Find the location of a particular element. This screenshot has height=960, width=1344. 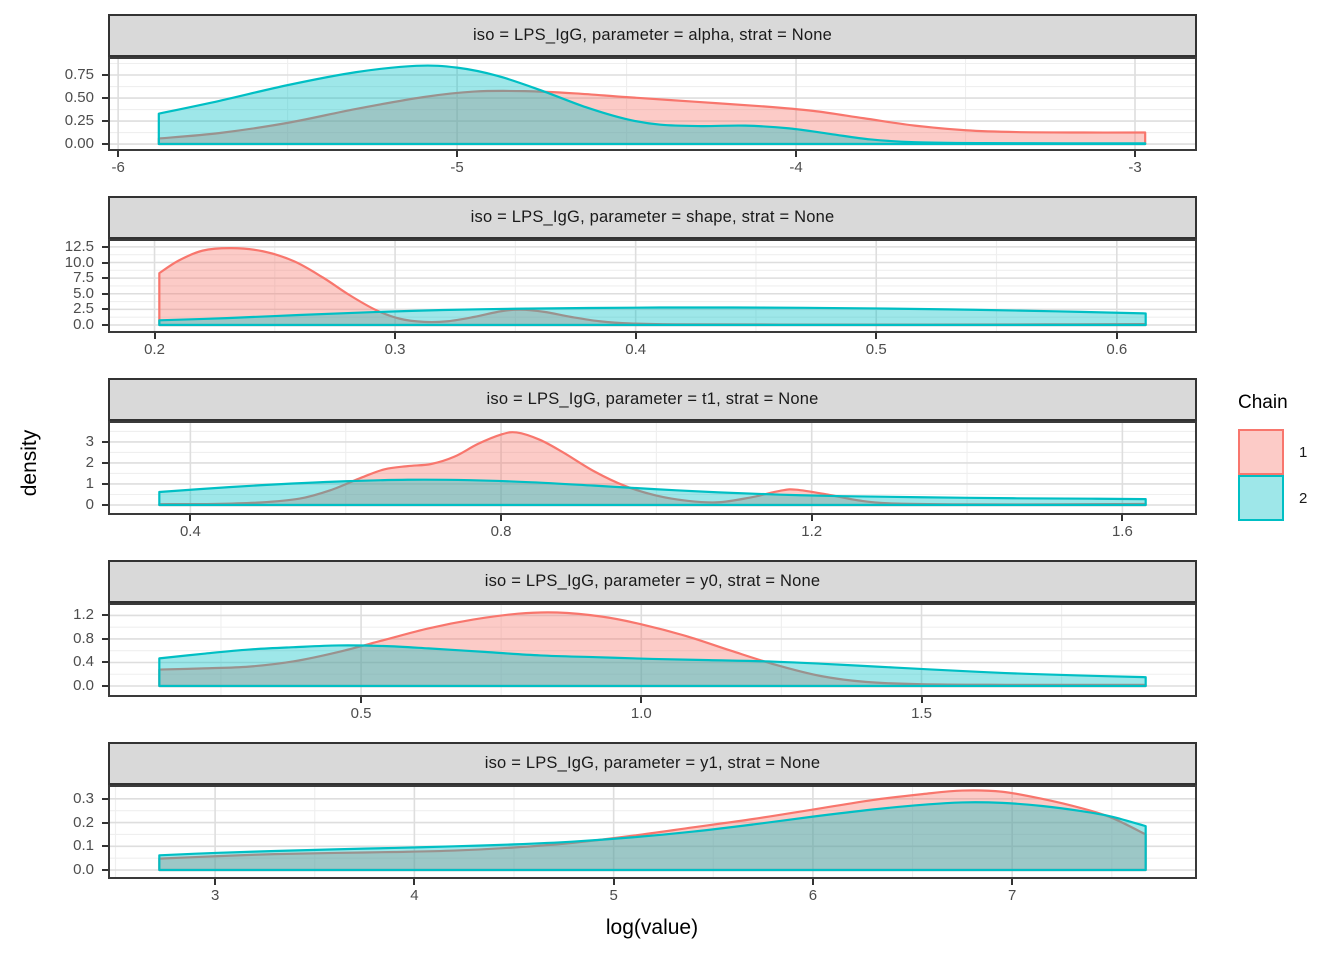

x-tick-label: 1.2 is located at coordinates (812, 531).